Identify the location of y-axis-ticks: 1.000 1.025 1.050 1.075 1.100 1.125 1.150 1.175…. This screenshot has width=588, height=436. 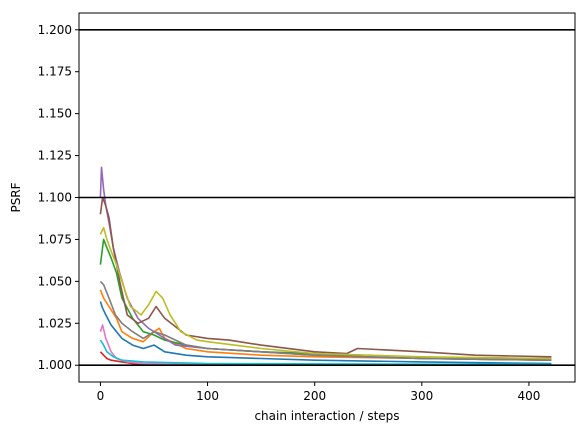
(58, 197).